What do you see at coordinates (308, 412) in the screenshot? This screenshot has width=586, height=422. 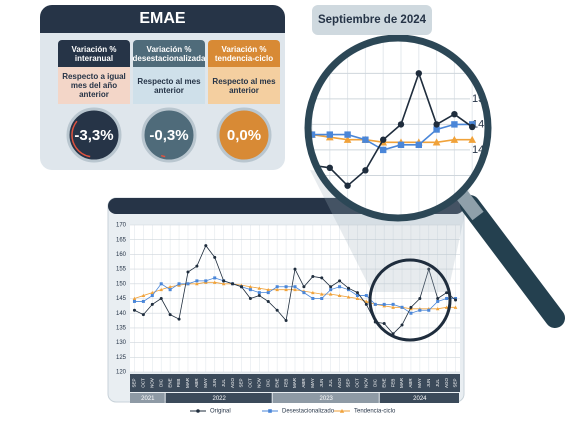 I see `legend-label: Desestacionalizado` at bounding box center [308, 412].